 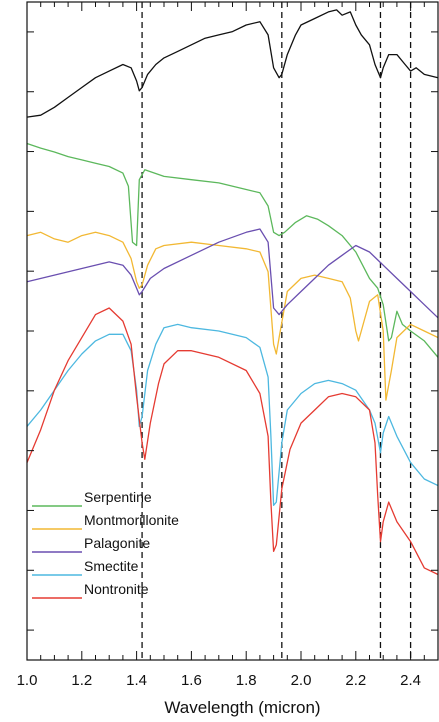 What do you see at coordinates (117, 543) in the screenshot?
I see `legend-label-palagonite: Palagonite` at bounding box center [117, 543].